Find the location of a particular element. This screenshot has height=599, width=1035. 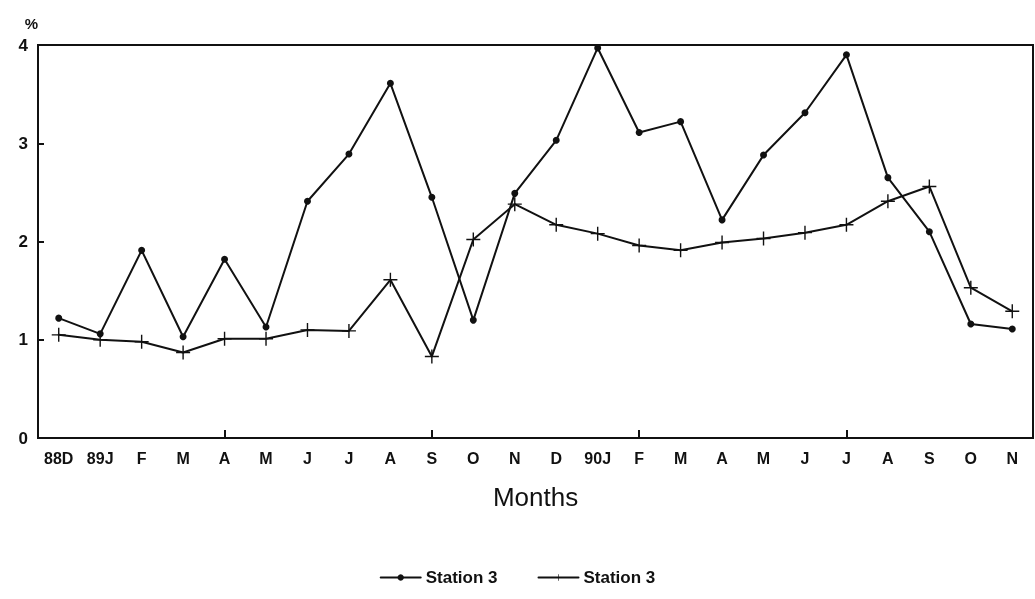

y-tick-label: 0 is located at coordinates (23, 438).